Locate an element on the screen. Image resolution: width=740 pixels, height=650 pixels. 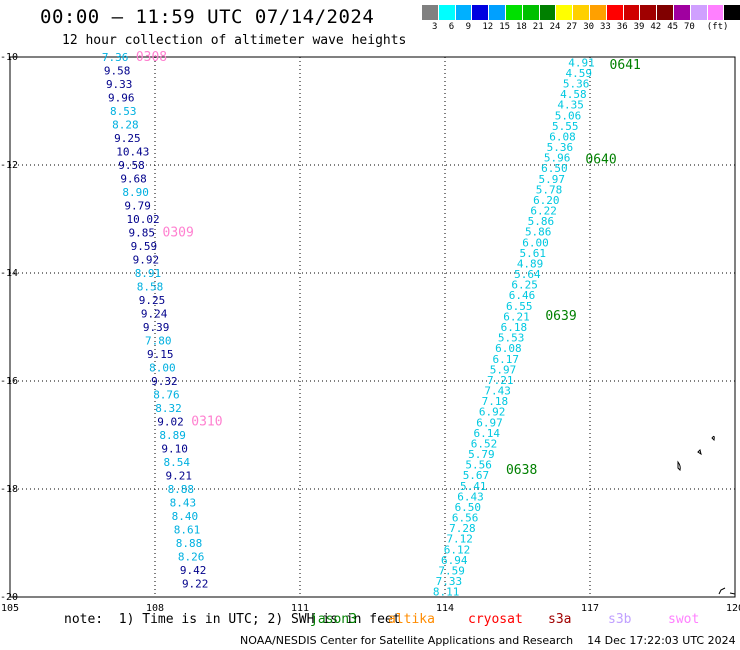
pass-time-label: 0308 is located at coordinates (151, 57).